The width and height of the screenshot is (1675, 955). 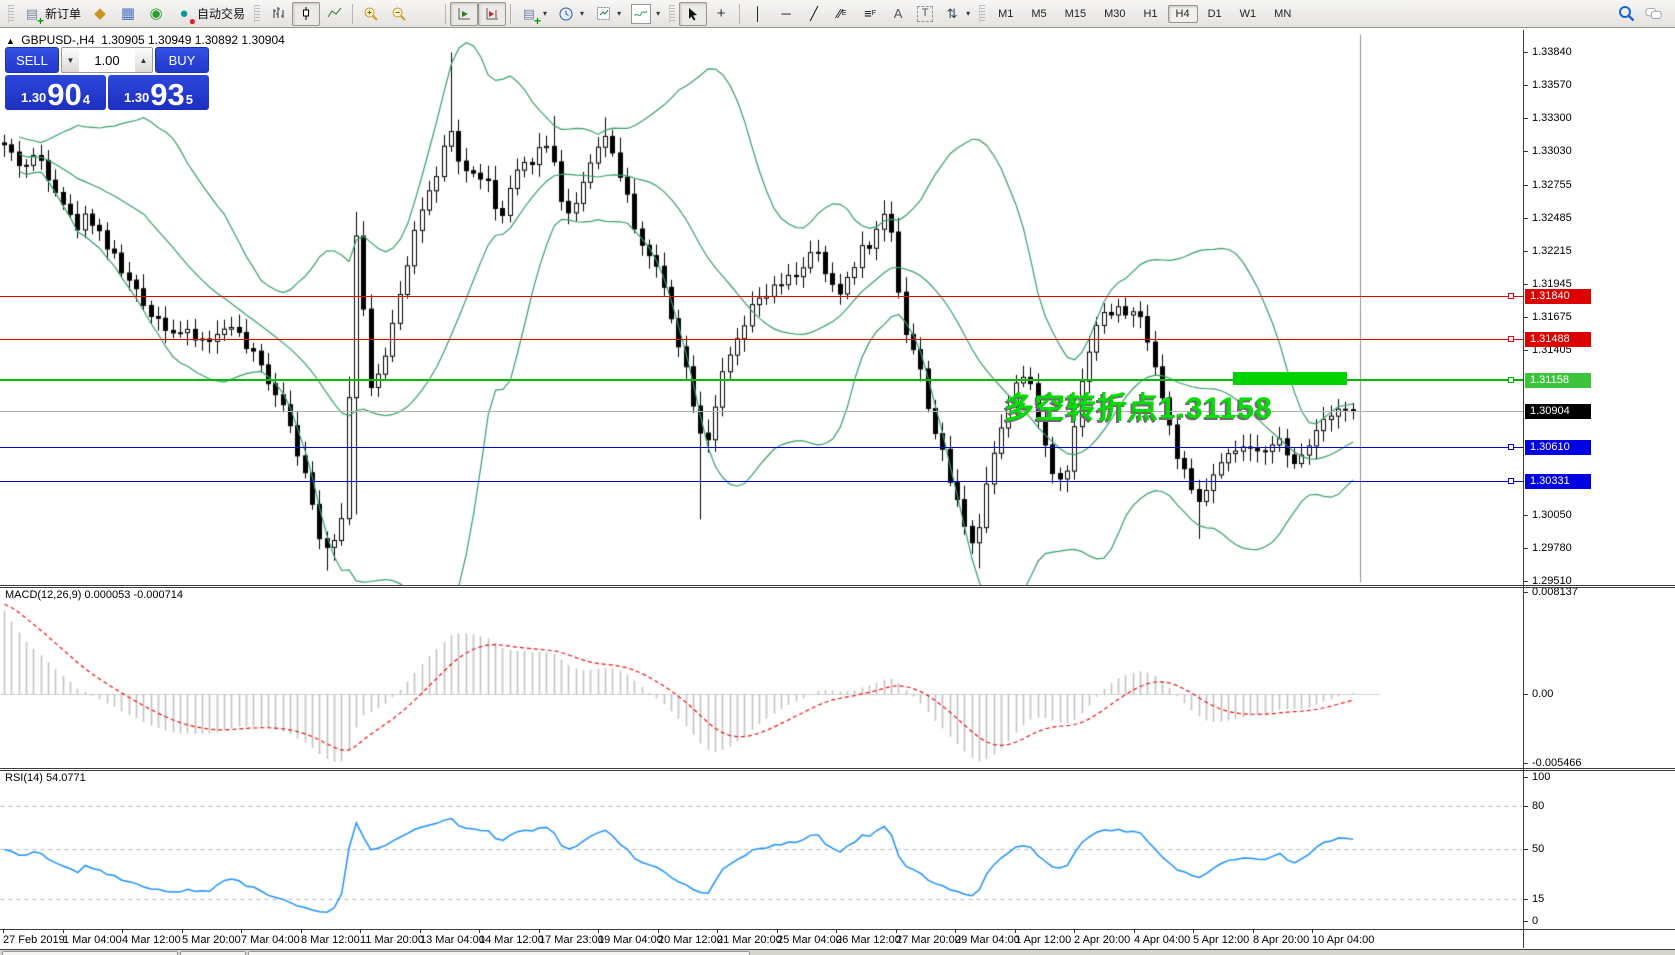 I want to click on timeframe-toolbar: M1 M5 M15 M30 H1 H4 D1 W1 MN, so click(x=1144, y=13).